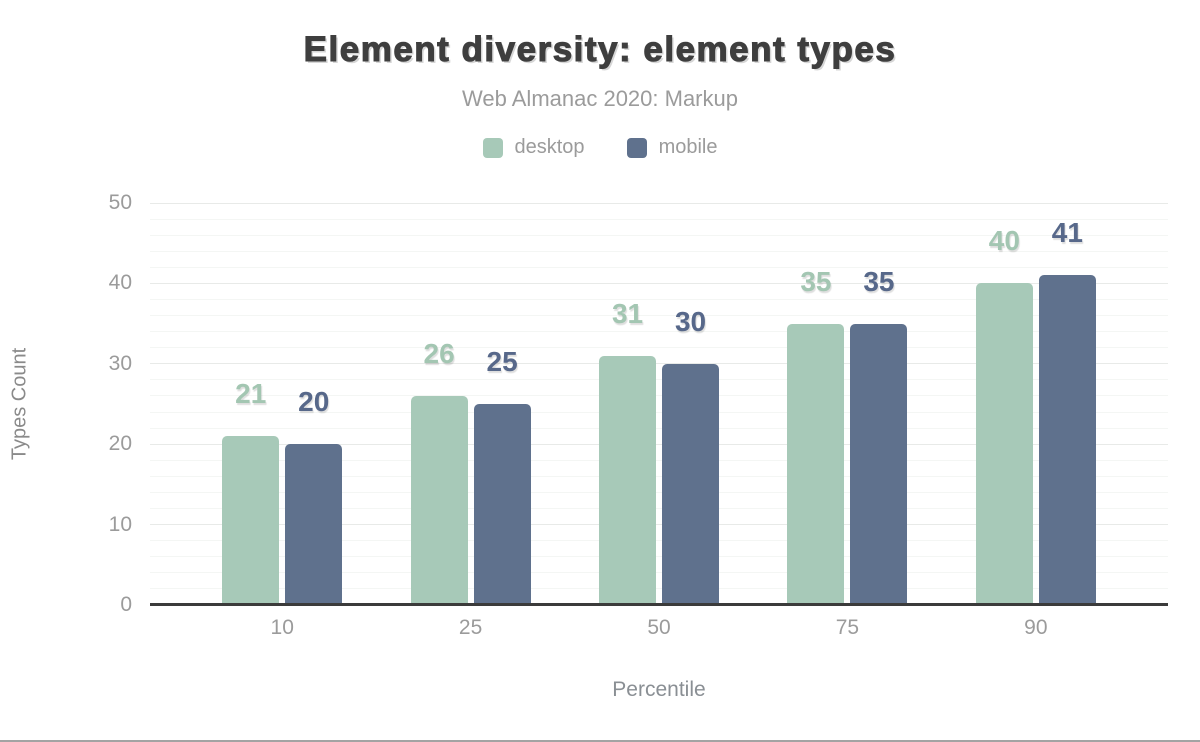 The image size is (1200, 742). Describe the element at coordinates (659, 604) in the screenshot. I see `x-axis-line` at that location.